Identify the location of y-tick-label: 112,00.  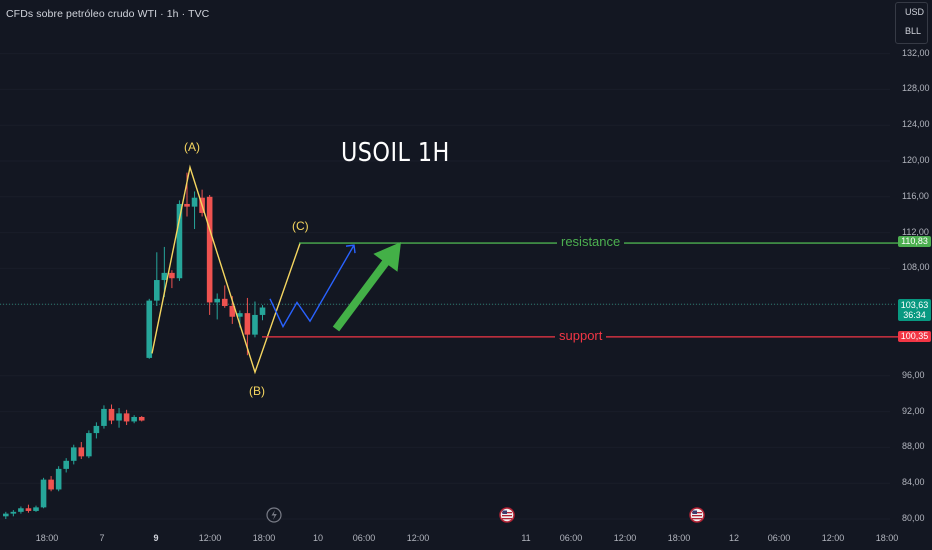
(915, 231).